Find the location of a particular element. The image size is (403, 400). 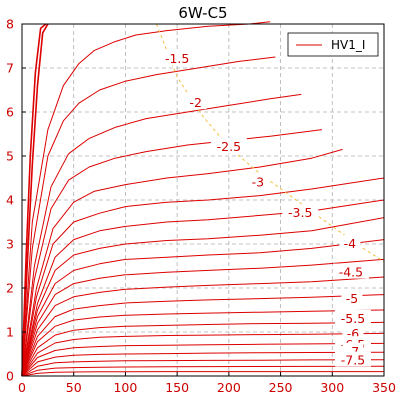

legend: HV1_I is located at coordinates (333, 44).